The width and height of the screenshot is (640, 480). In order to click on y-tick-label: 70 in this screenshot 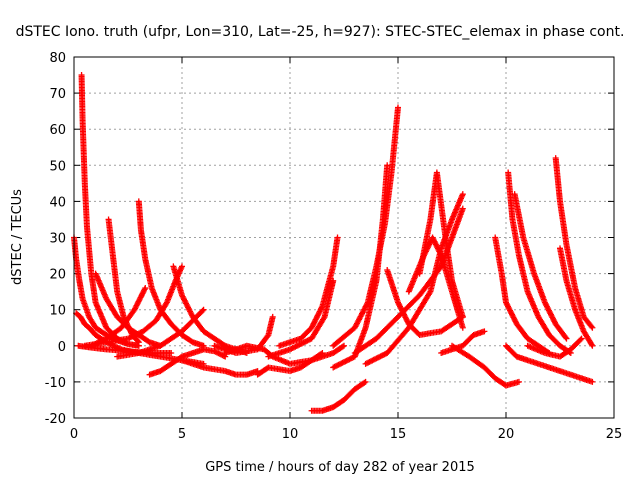, I will do `click(57, 94)`.